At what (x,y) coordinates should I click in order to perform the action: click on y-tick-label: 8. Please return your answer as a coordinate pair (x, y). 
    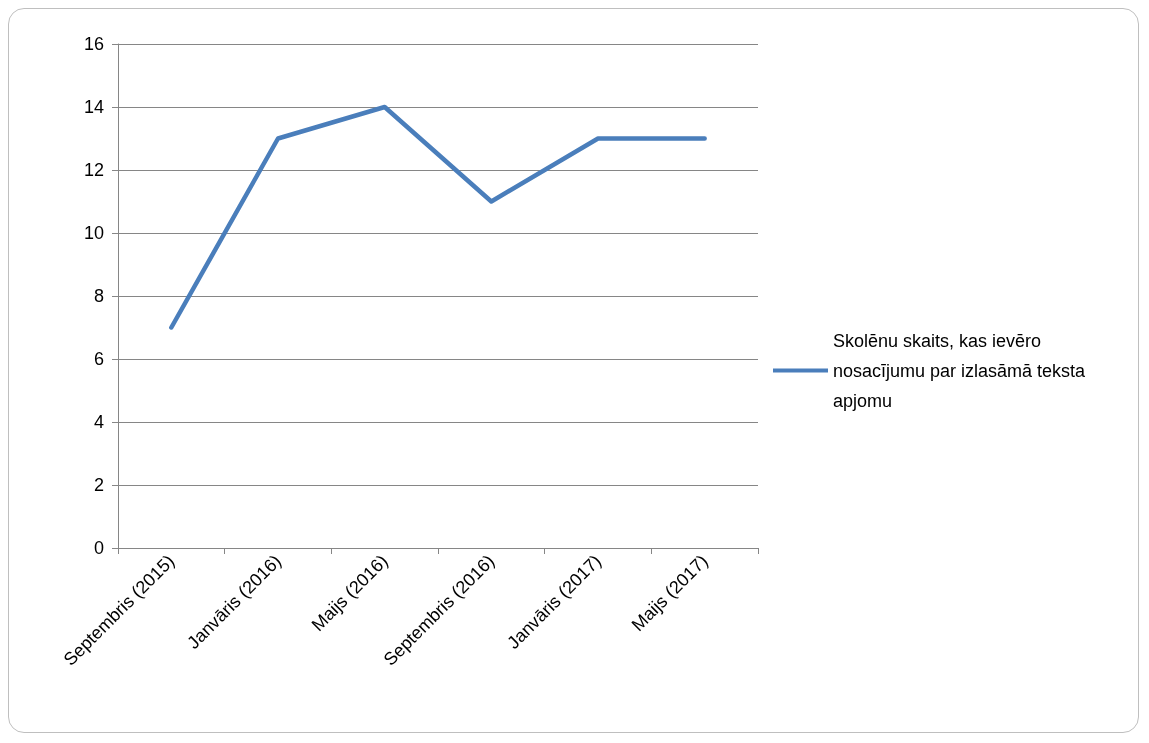
    Looking at the image, I should click on (98, 296).